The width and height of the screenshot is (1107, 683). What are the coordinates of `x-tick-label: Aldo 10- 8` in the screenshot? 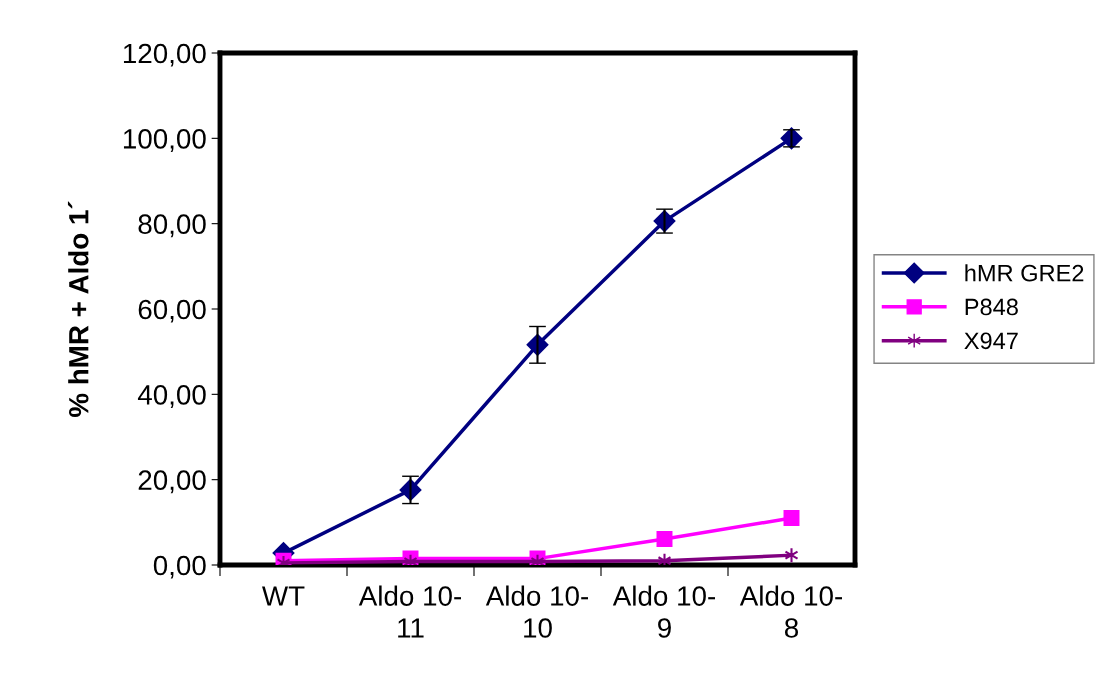 It's located at (790, 611).